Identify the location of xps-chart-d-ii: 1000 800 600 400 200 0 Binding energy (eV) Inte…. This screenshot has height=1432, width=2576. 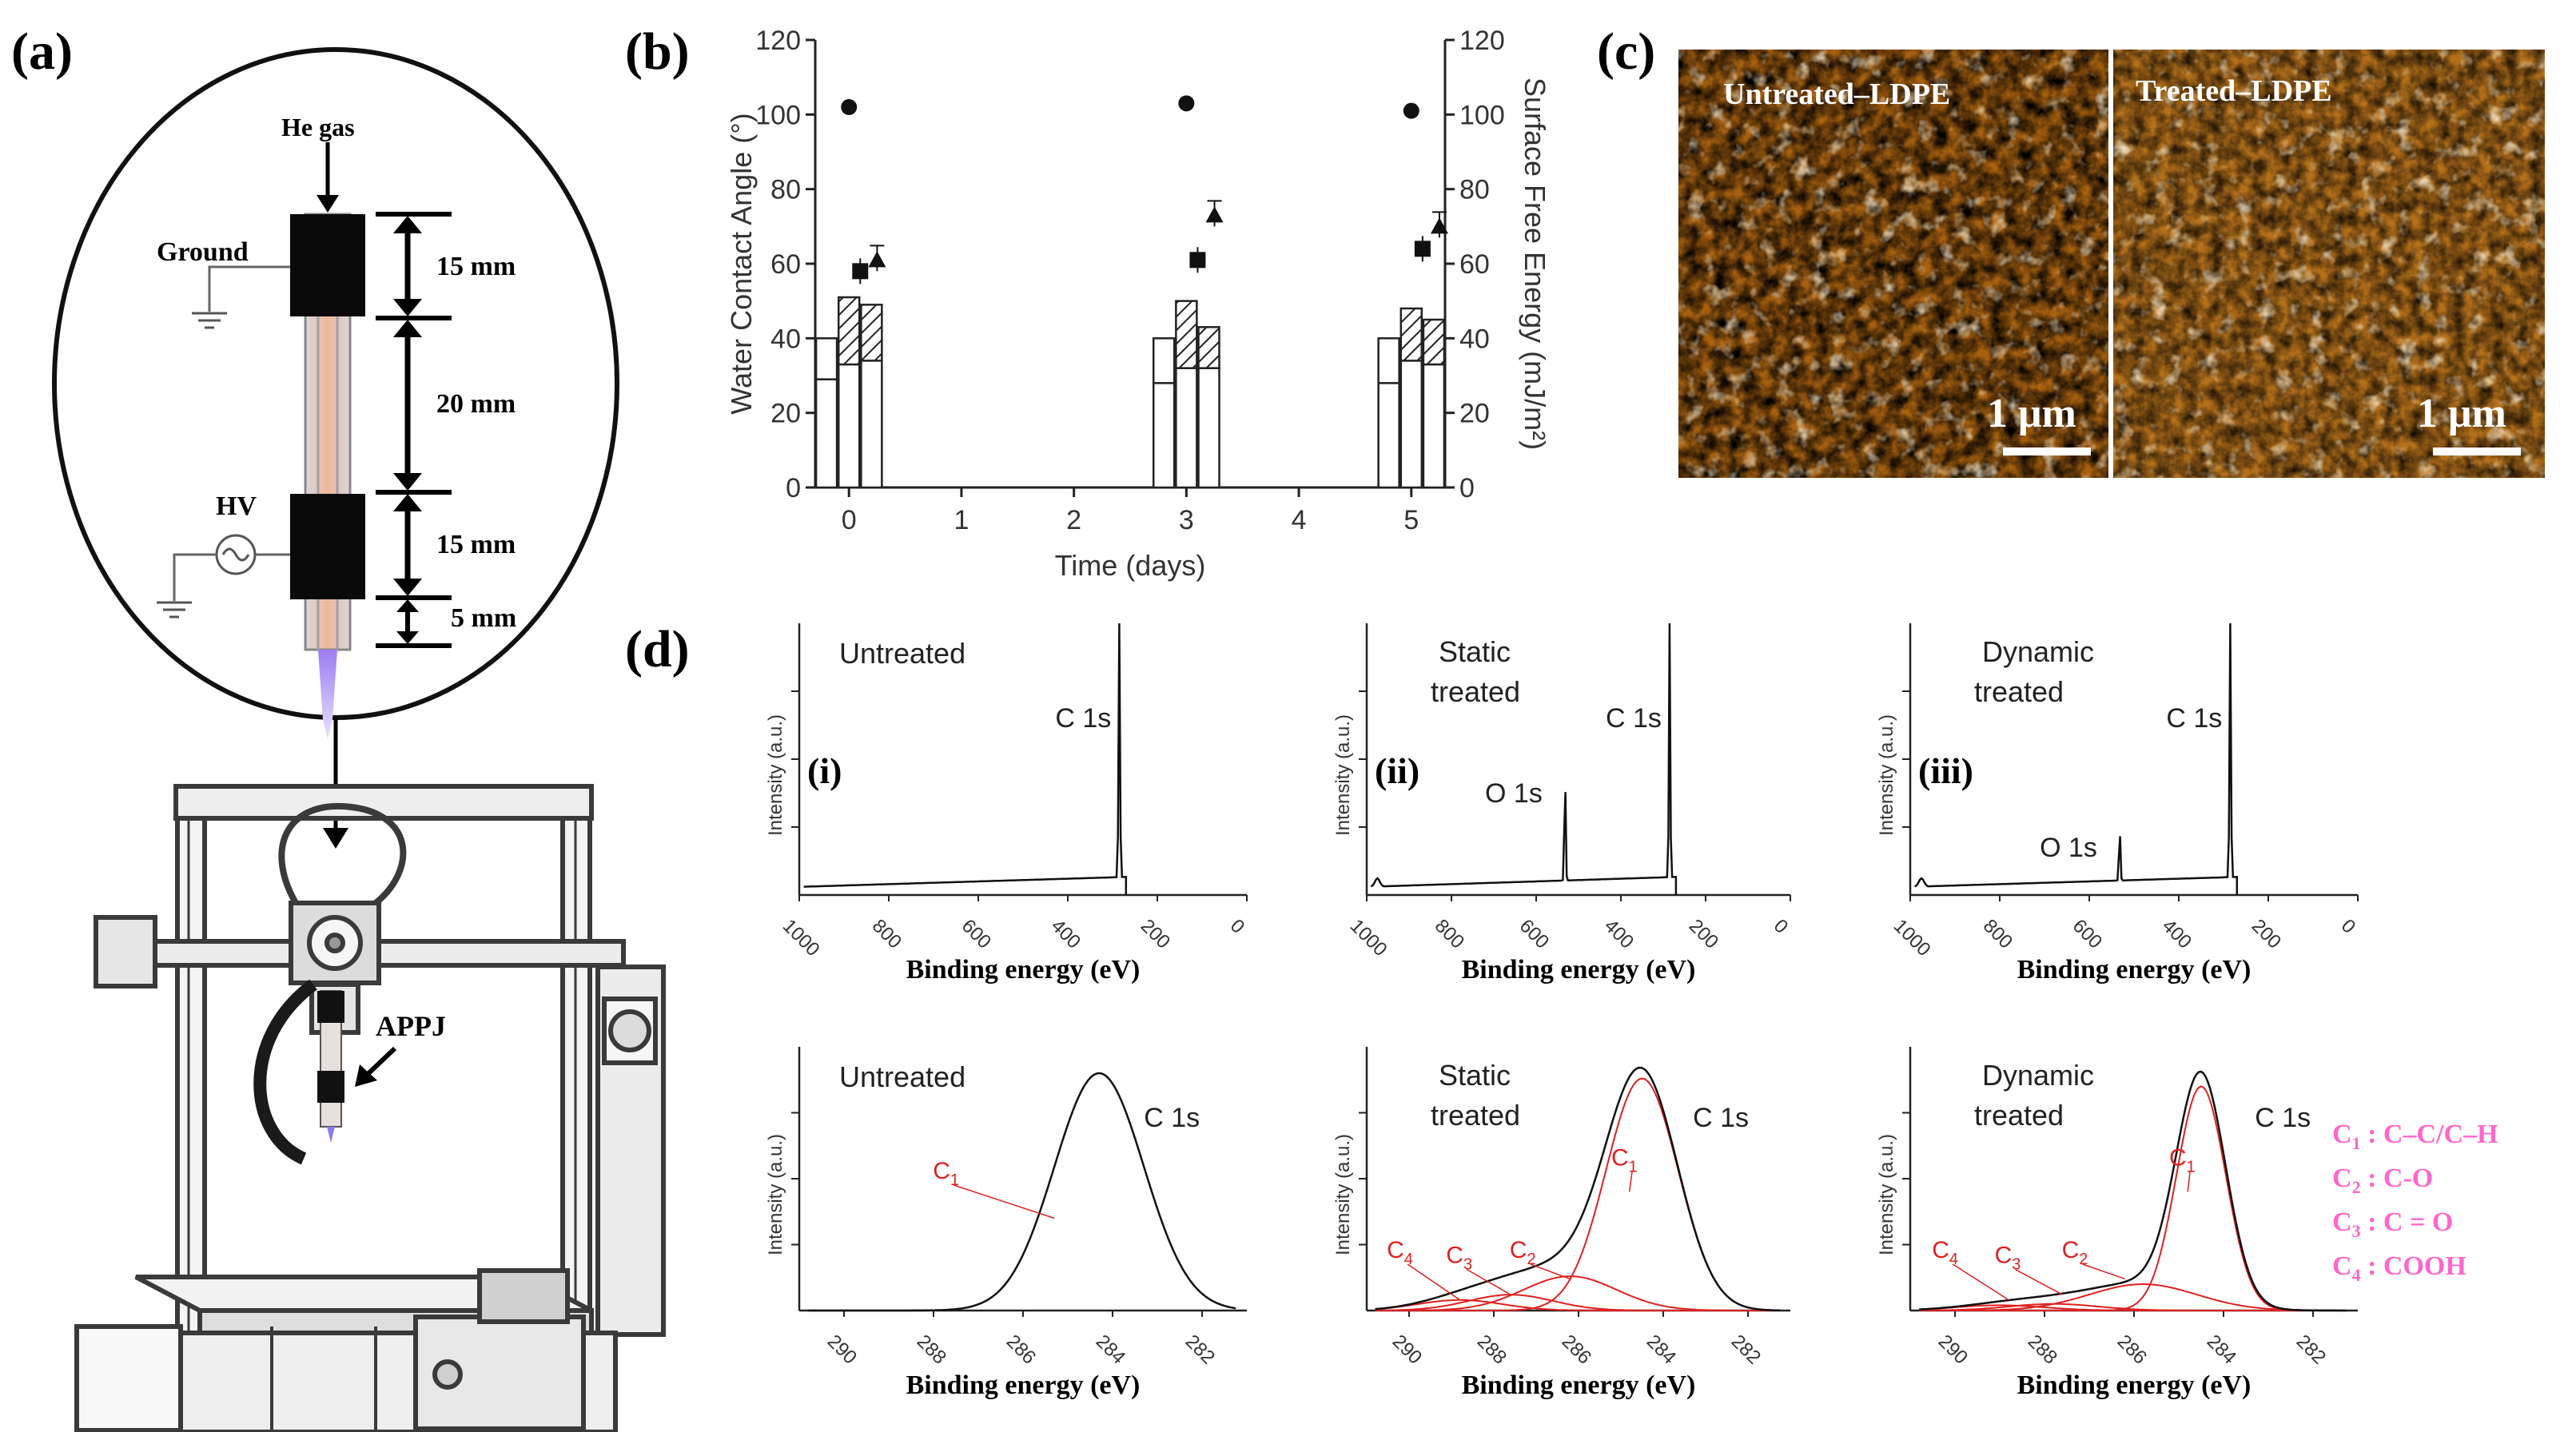
(1562, 804).